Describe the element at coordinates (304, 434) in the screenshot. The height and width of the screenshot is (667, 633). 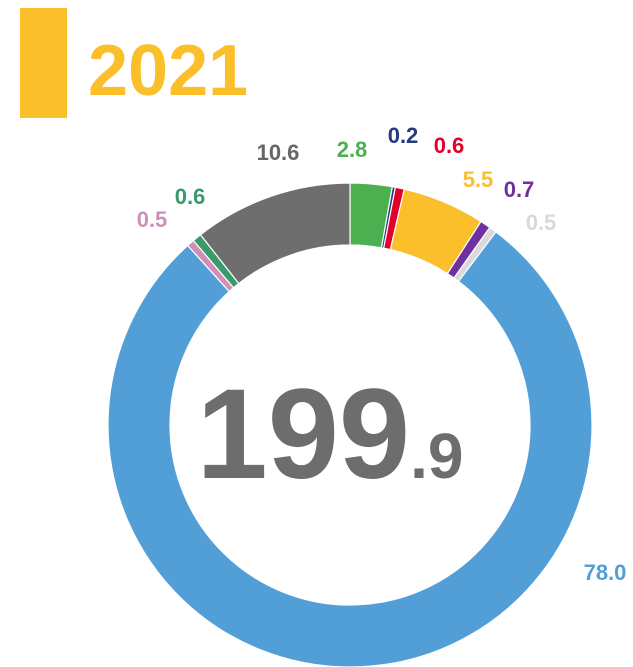
I see `center-value: 199` at that location.